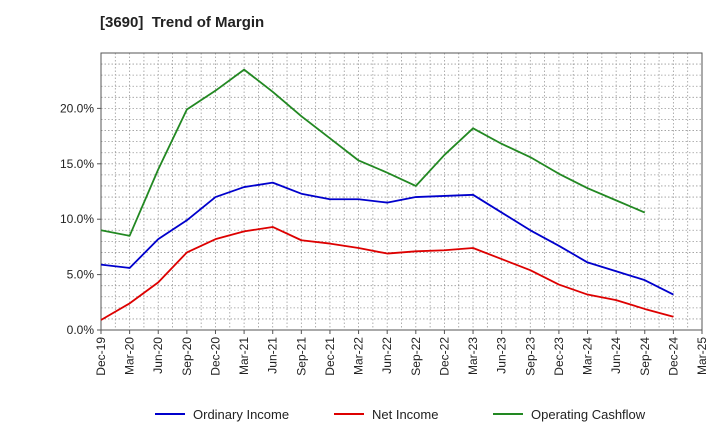 The width and height of the screenshot is (720, 440). What do you see at coordinates (182, 22) in the screenshot?
I see `chart-title: [3690] Trend of Margin` at bounding box center [182, 22].